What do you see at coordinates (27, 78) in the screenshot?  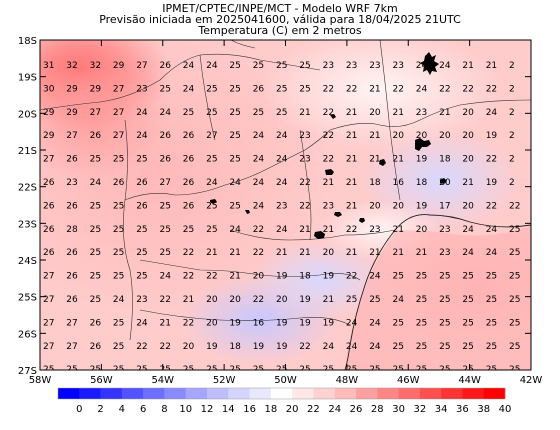 I see `lat-label: 19S` at bounding box center [27, 78].